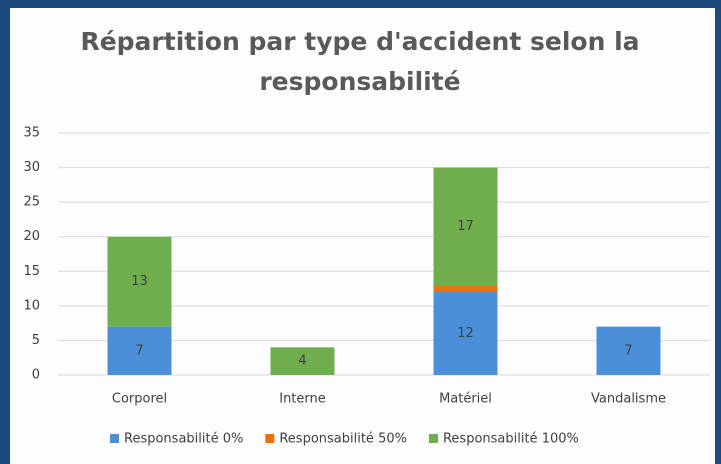  Describe the element at coordinates (31, 202) in the screenshot. I see `y-tick-label: 25` at that location.